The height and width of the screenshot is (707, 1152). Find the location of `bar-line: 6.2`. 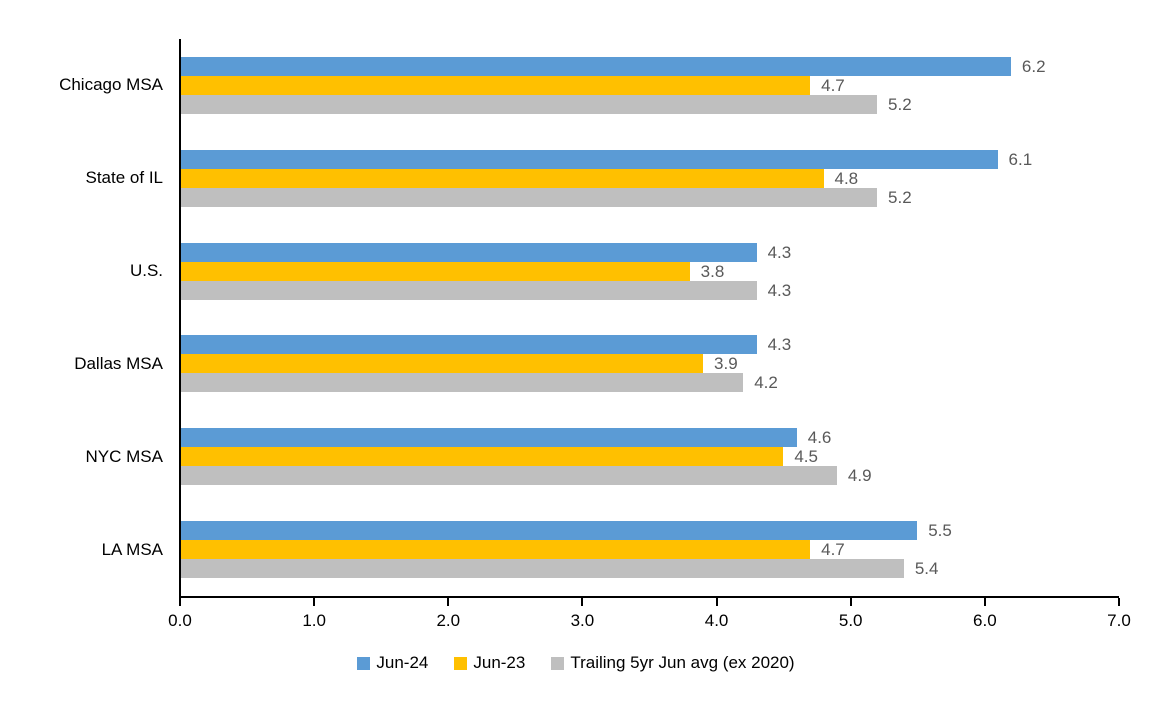

bar-line: 6.2 is located at coordinates (649, 66).